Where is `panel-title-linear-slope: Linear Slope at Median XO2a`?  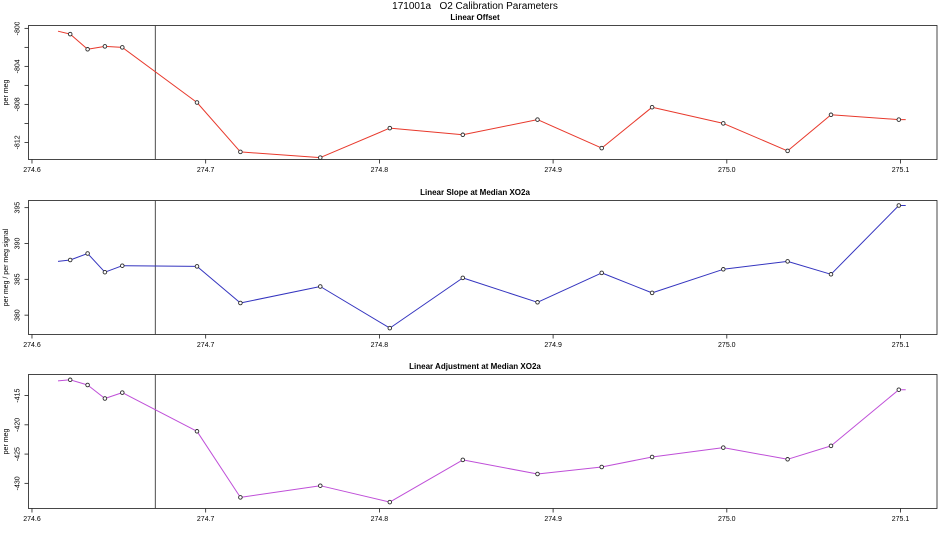 panel-title-linear-slope: Linear Slope at Median XO2a is located at coordinates (475, 192).